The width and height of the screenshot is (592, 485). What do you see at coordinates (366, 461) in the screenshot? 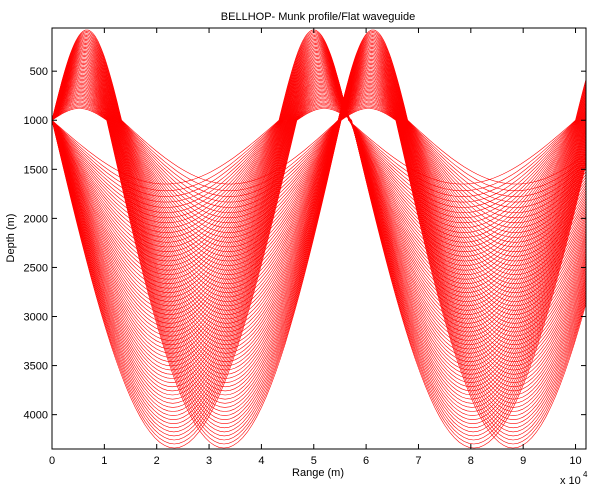
I see `x-tick-label: 6` at bounding box center [366, 461].